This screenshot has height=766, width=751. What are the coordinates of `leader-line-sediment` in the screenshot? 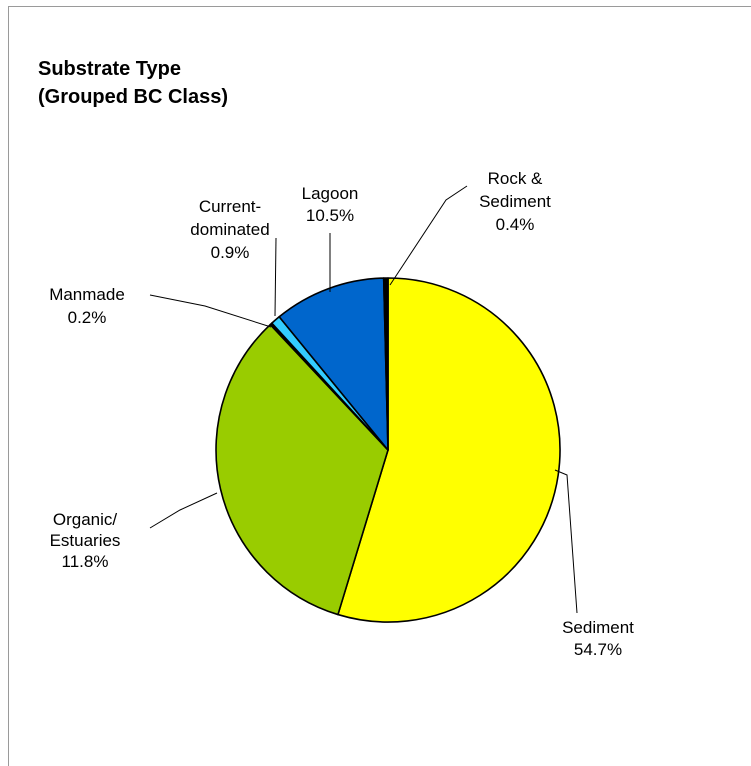 It's located at (566, 541).